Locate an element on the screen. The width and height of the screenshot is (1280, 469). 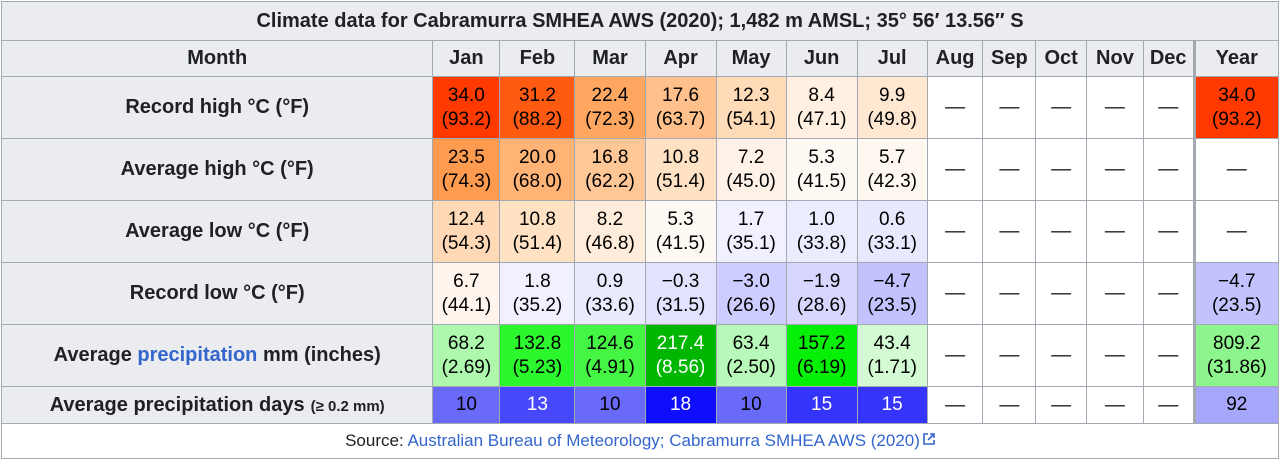
celsius-value: −3.0 is located at coordinates (751, 281).